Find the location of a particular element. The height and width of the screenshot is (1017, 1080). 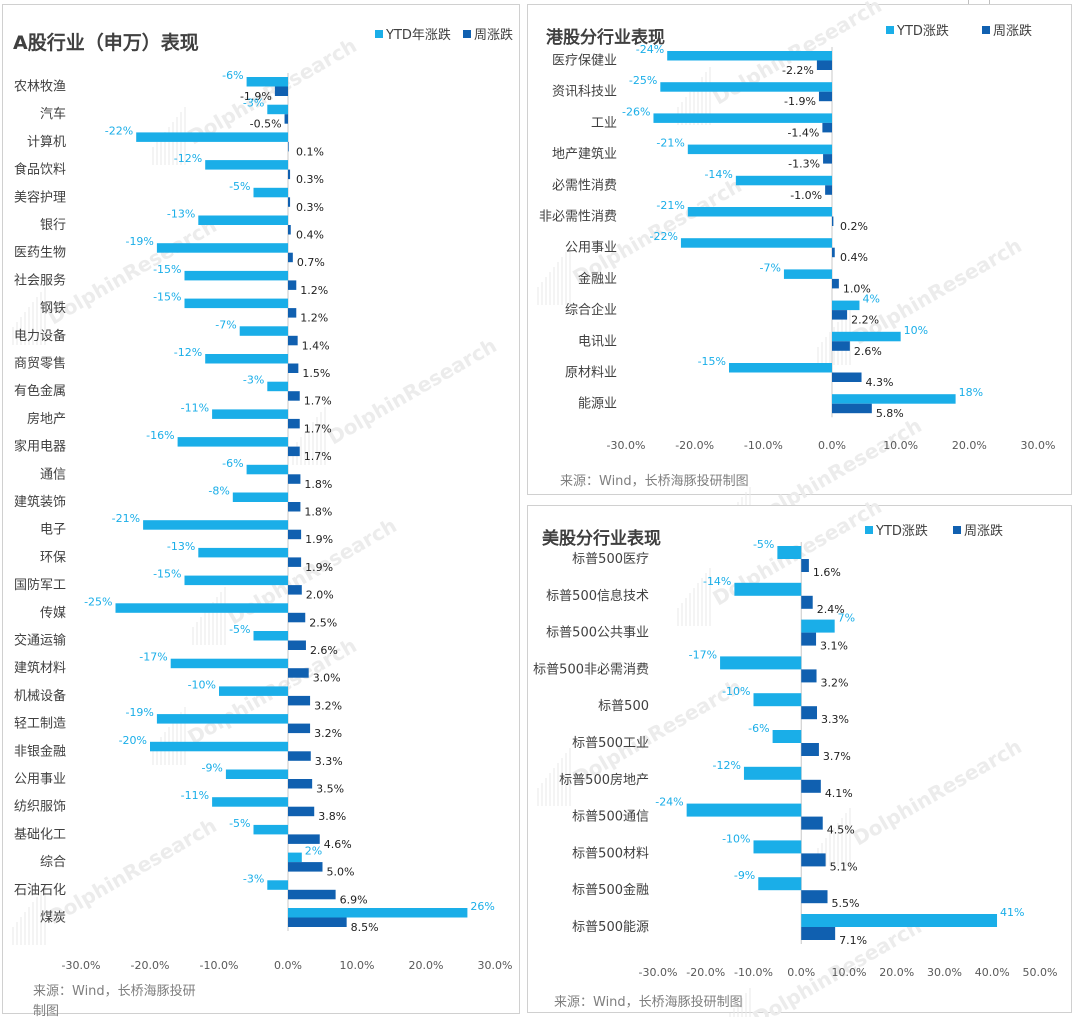

category-label: 标普500非必需消费 is located at coordinates (591, 669).